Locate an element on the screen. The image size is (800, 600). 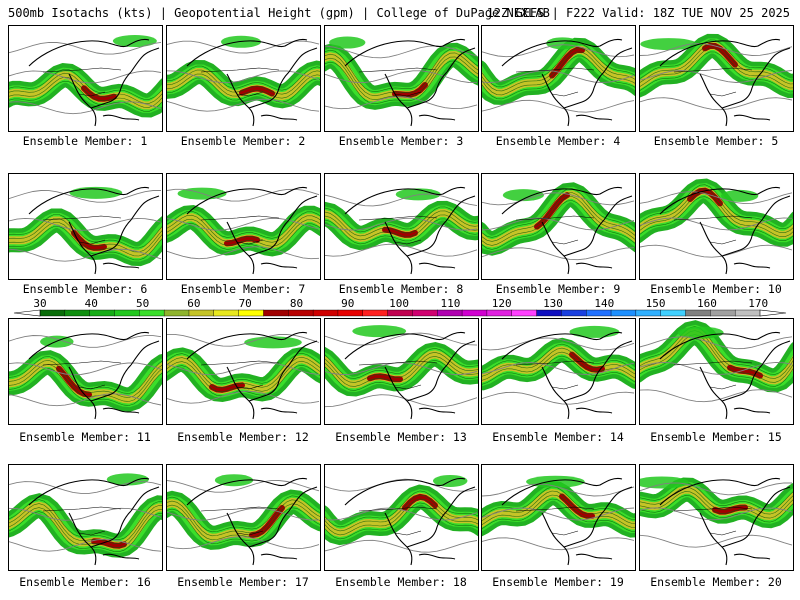
panel-caption: Ensemble Member: 17 is located at coordinates (243, 582).